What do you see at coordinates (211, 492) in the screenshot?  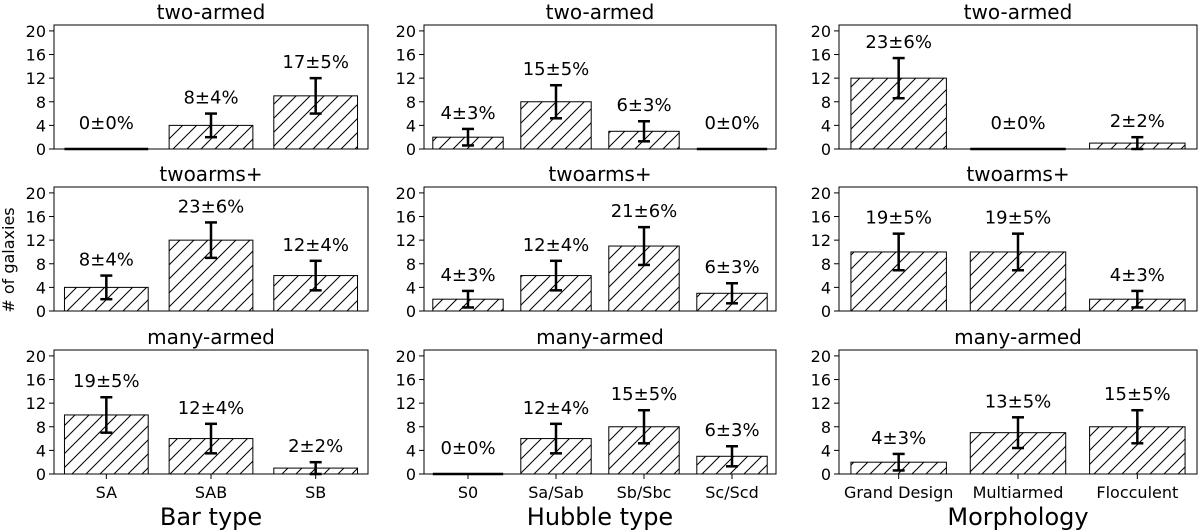 I see `x-tick-label: SAB` at bounding box center [211, 492].